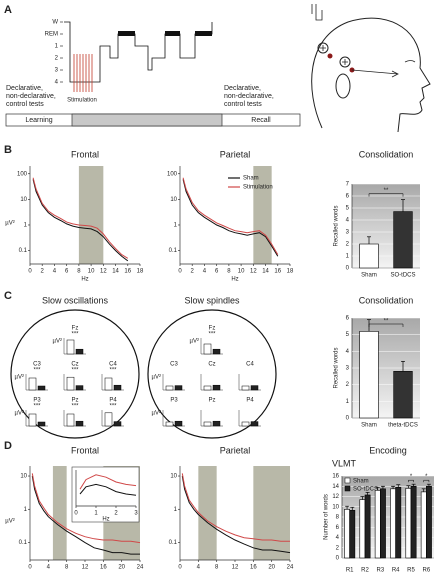  What do you see at coordinates (265, 272) in the screenshot?
I see `x-tick-label: 14` at bounding box center [265, 272].